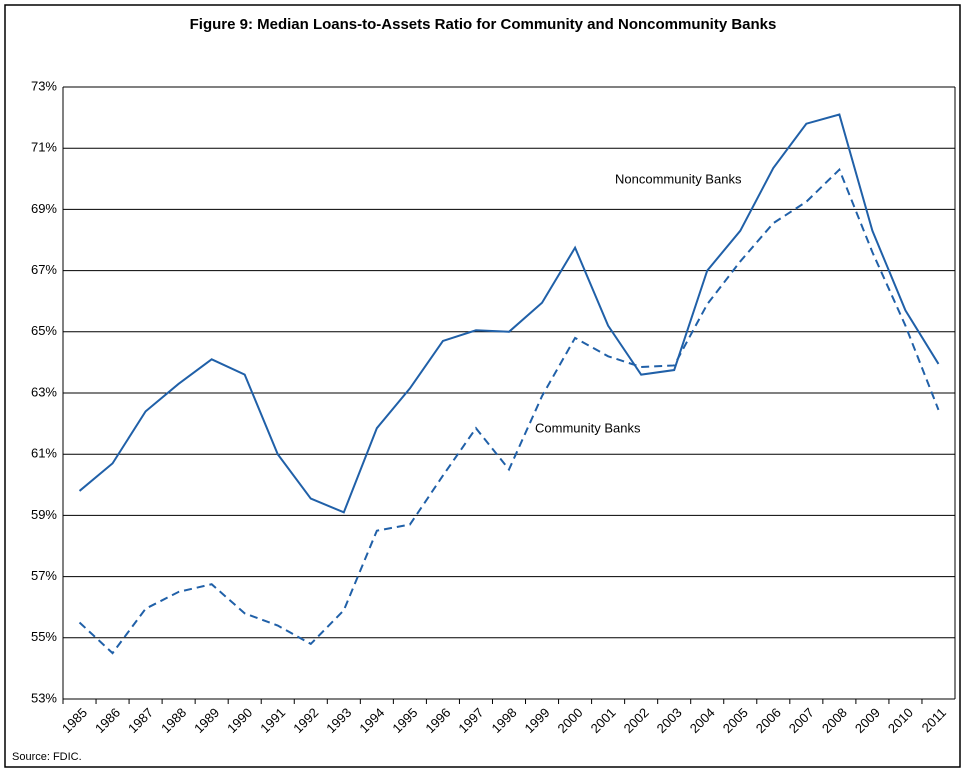 This screenshot has width=967, height=772. What do you see at coordinates (173, 720) in the screenshot?
I see `x-tick-label: 1988` at bounding box center [173, 720].